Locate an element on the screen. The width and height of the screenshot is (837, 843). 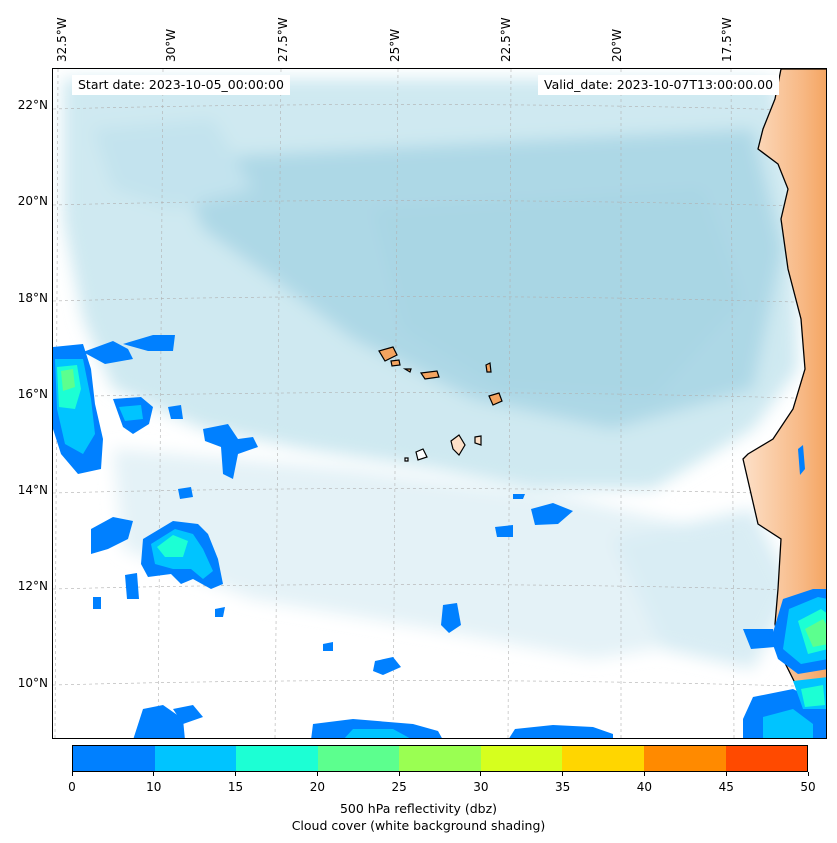
colorbar-tick-label: 10 is located at coordinates (154, 787).